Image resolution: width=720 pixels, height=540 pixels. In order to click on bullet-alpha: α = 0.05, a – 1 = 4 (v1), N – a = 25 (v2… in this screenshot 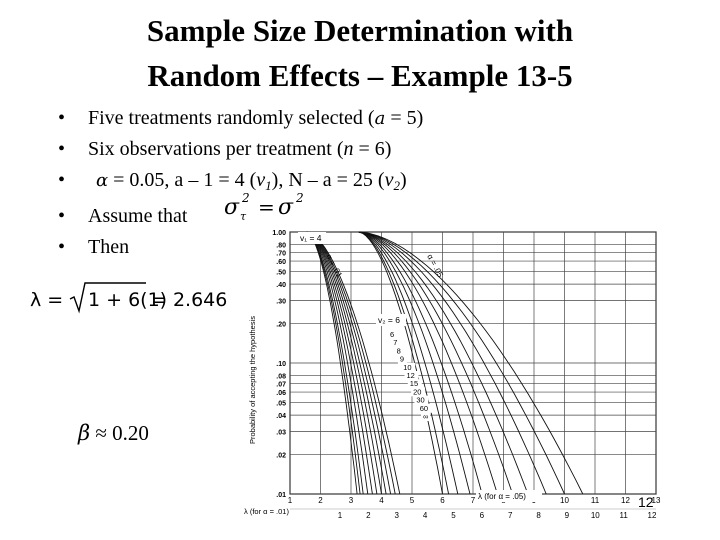, I will do `click(293, 183)`.